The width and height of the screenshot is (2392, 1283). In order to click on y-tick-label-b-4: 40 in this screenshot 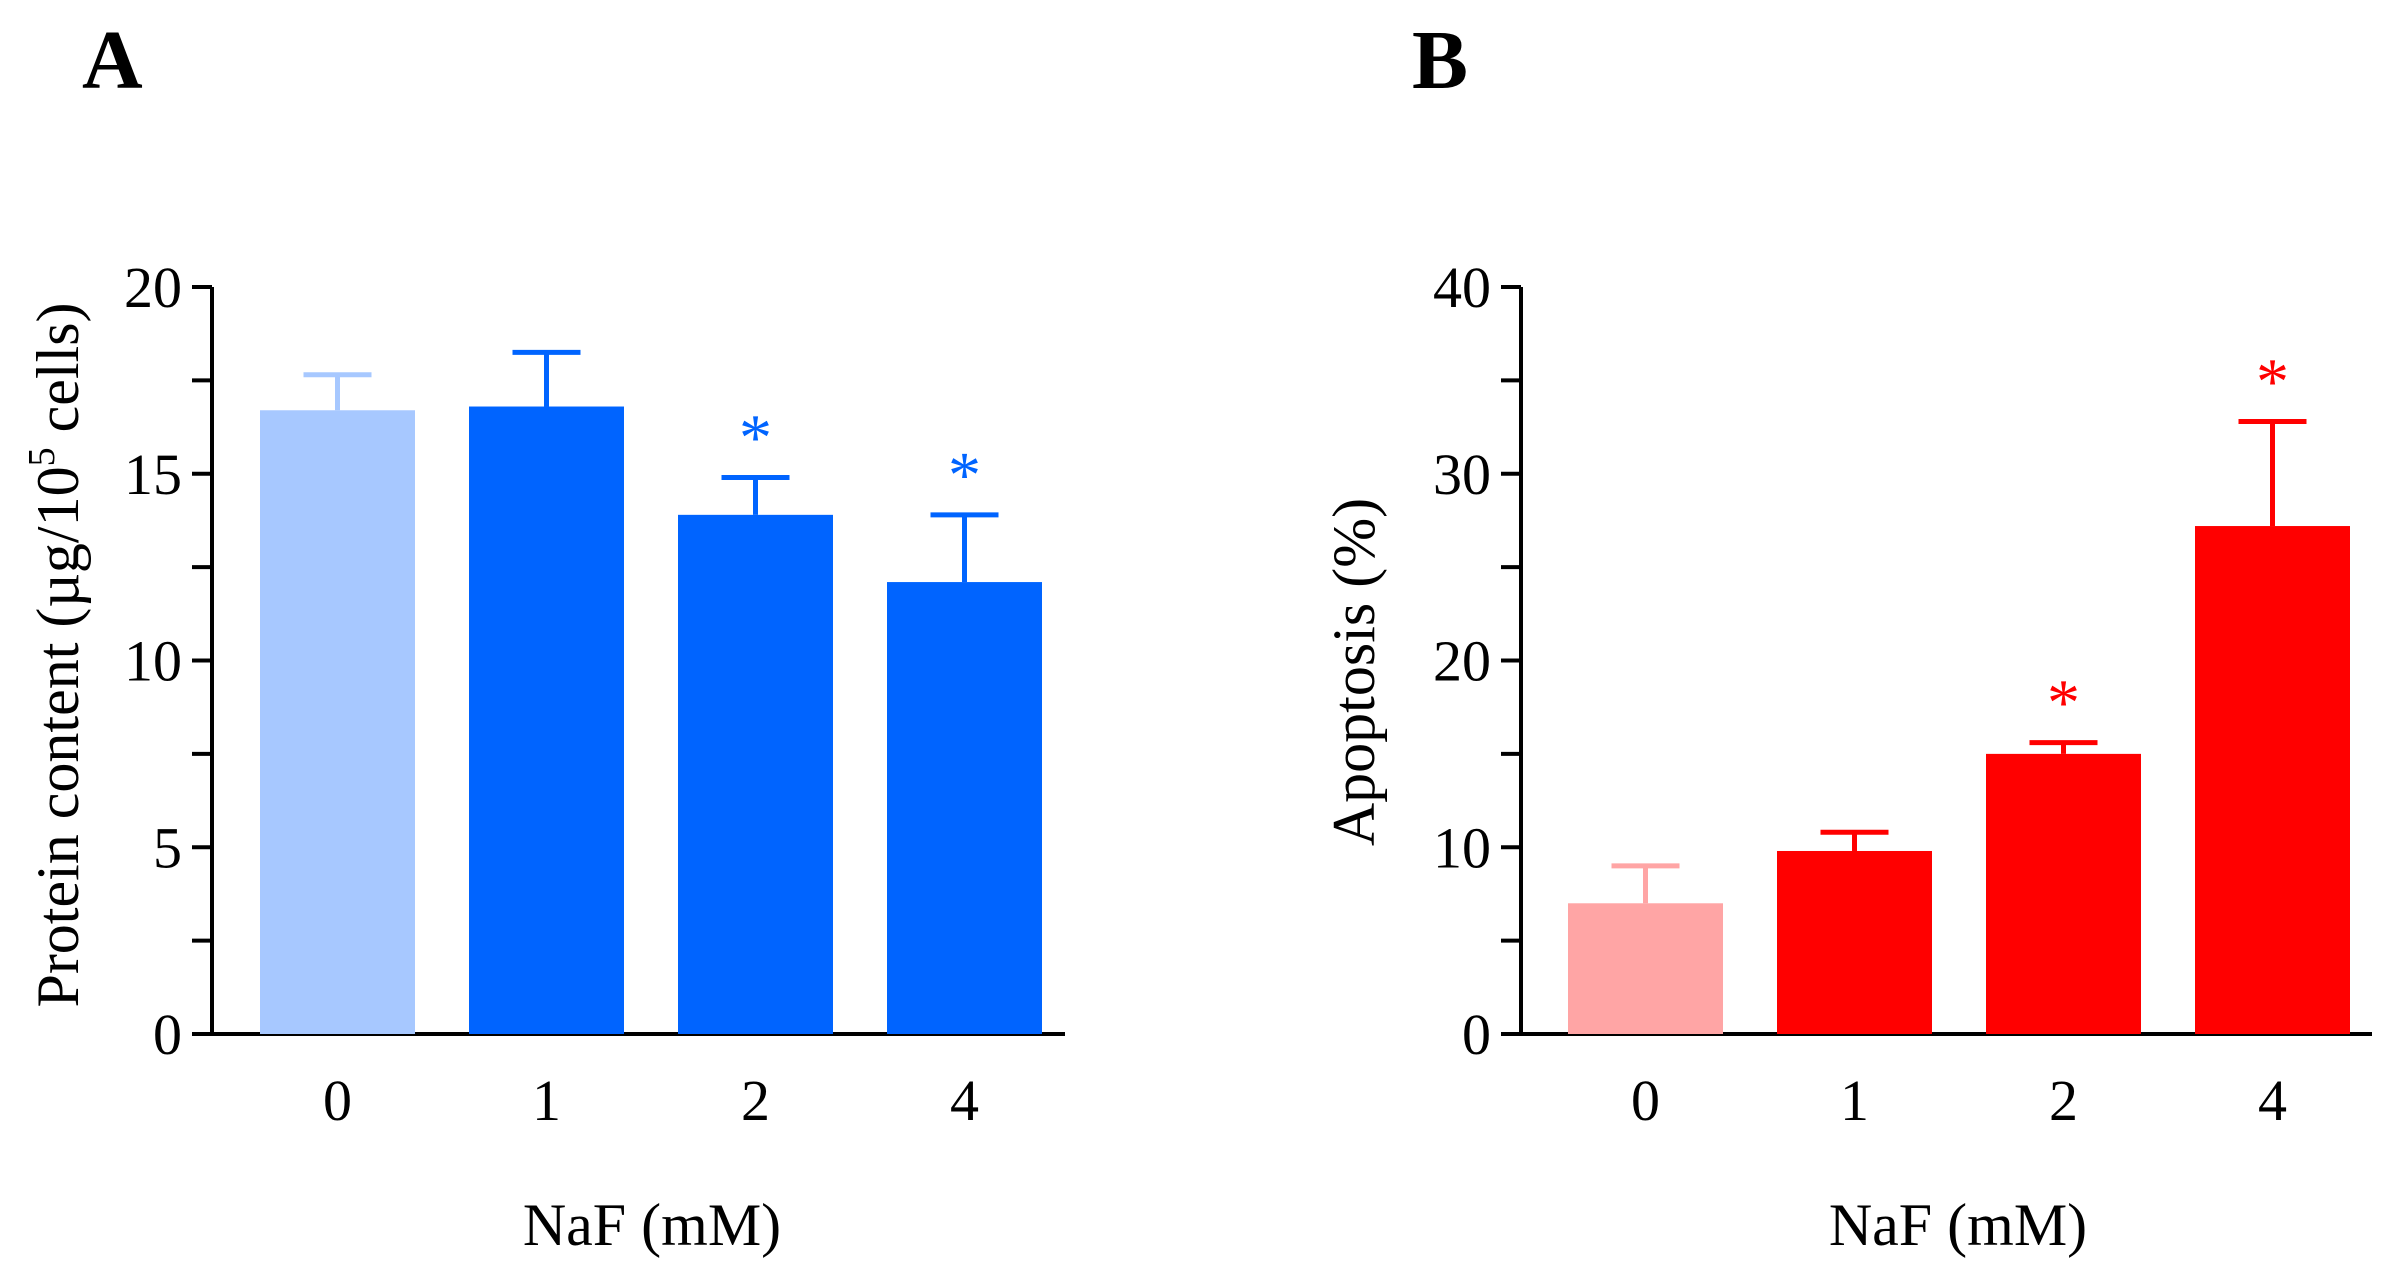, I will do `click(1462, 287)`.